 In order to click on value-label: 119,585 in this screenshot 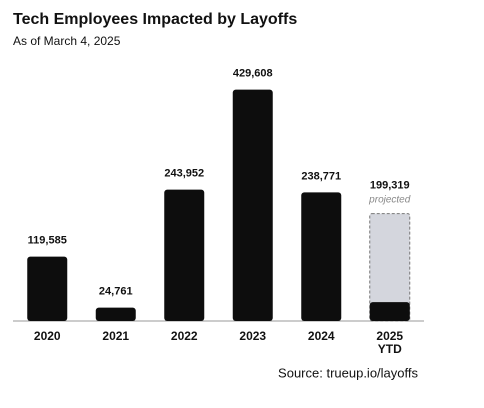, I will do `click(47, 240)`.